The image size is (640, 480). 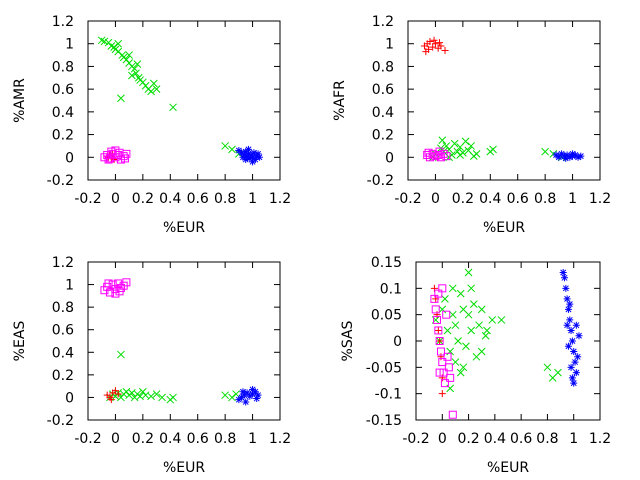 What do you see at coordinates (184, 341) in the screenshot?
I see `plot-frame` at bounding box center [184, 341].